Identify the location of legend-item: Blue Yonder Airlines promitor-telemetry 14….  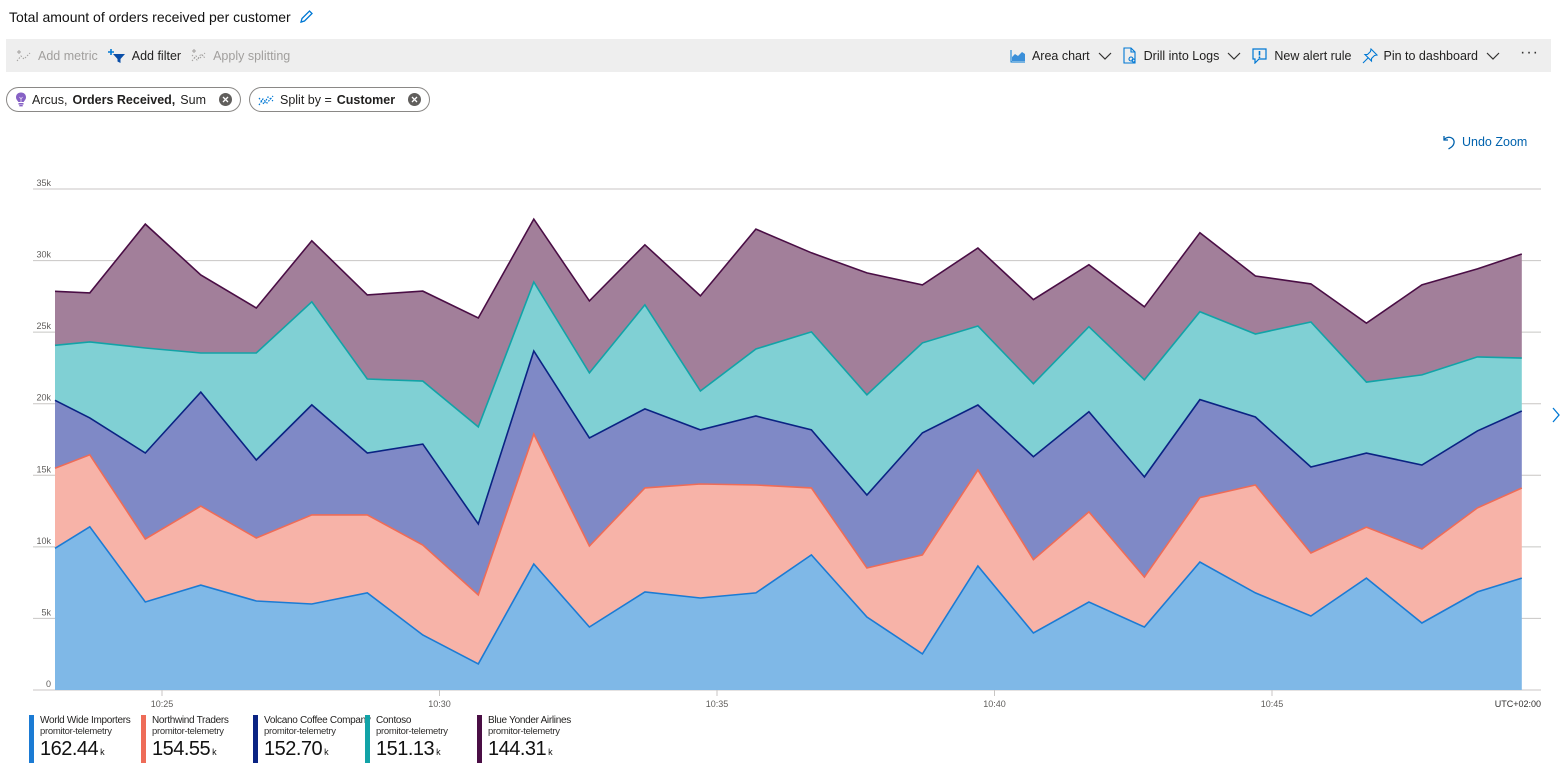
(533, 739).